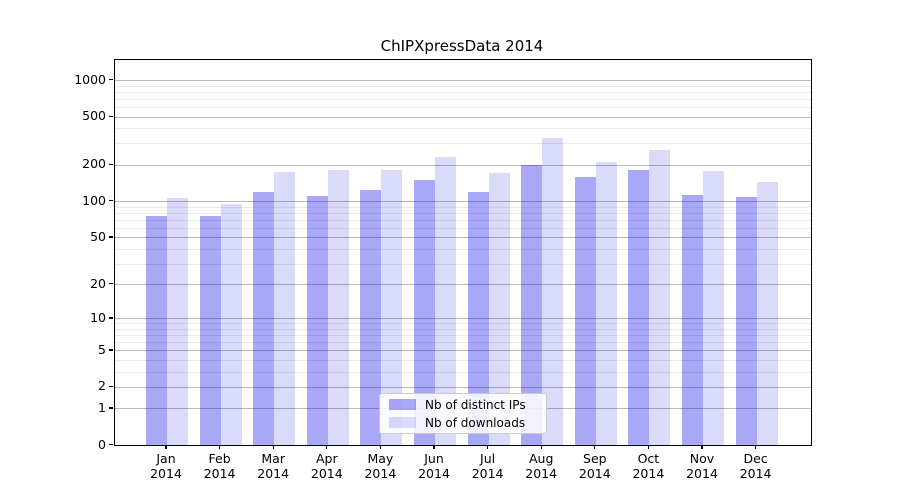 This screenshot has width=900, height=500. I want to click on legend-entry-distinct-ips: Nb of distinct IPs, so click(463, 404).